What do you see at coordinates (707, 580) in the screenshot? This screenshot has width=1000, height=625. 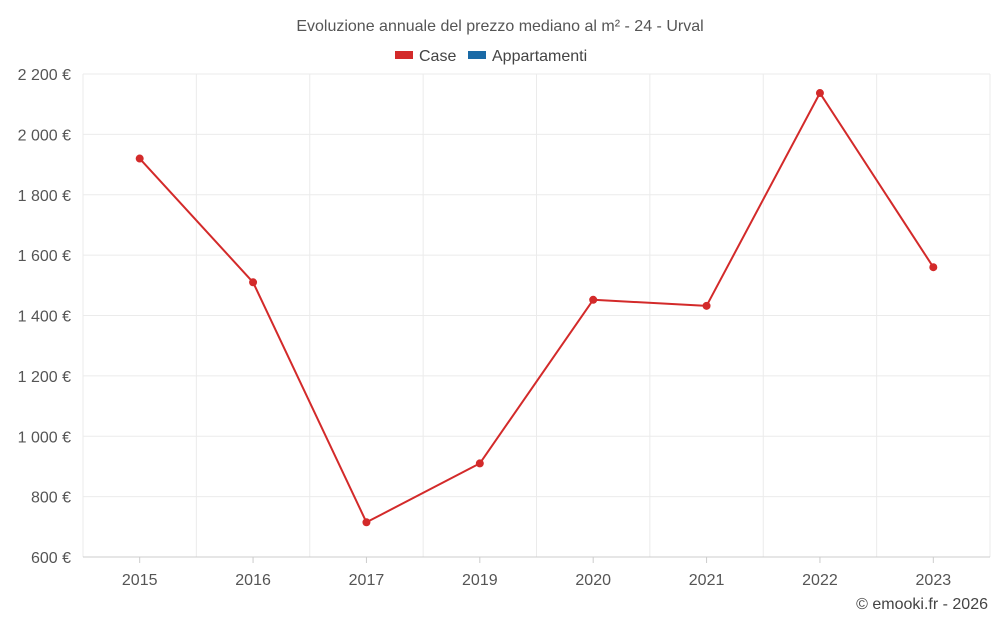 I see `x-tick-label: 2021` at bounding box center [707, 580].